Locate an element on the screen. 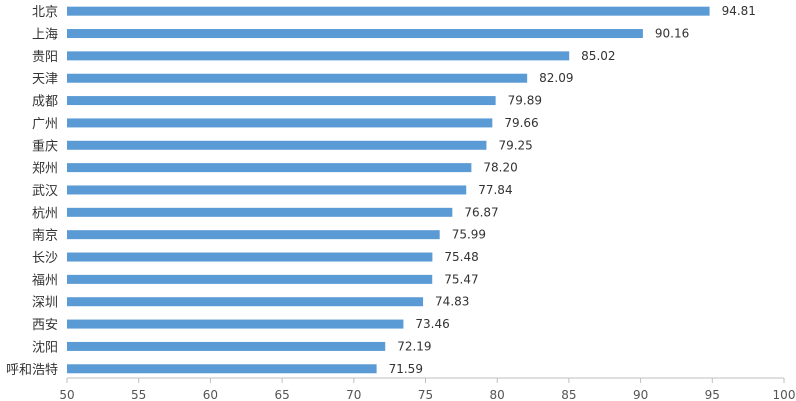  category-label: 西安 is located at coordinates (45, 325).